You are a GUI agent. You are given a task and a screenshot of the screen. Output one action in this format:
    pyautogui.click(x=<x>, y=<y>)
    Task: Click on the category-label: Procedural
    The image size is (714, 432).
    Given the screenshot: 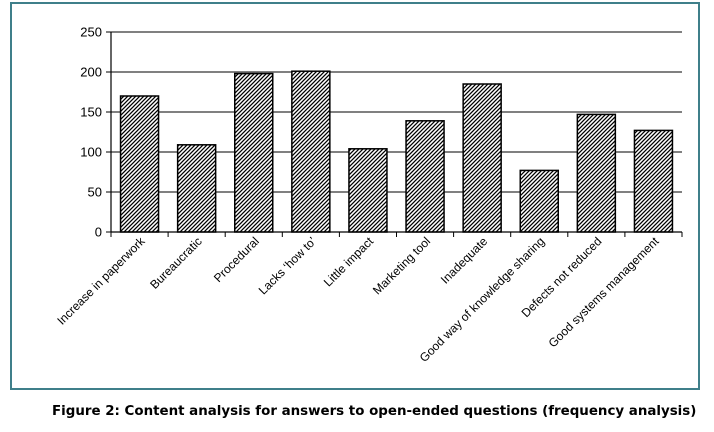 What is the action you would take?
    pyautogui.click(x=236, y=259)
    